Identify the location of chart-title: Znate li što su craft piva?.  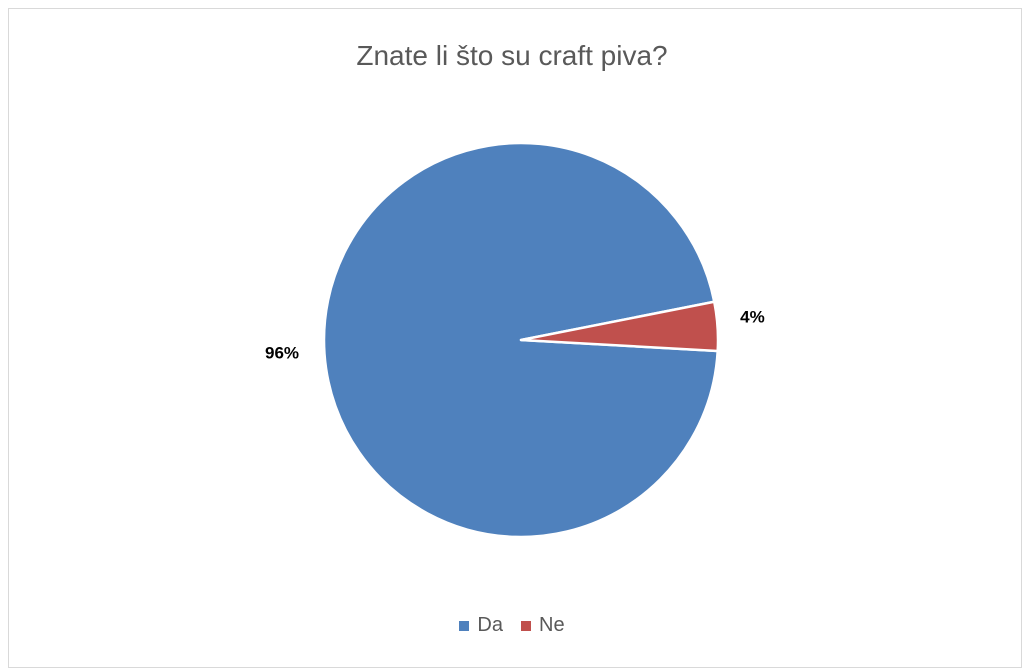
(512, 55).